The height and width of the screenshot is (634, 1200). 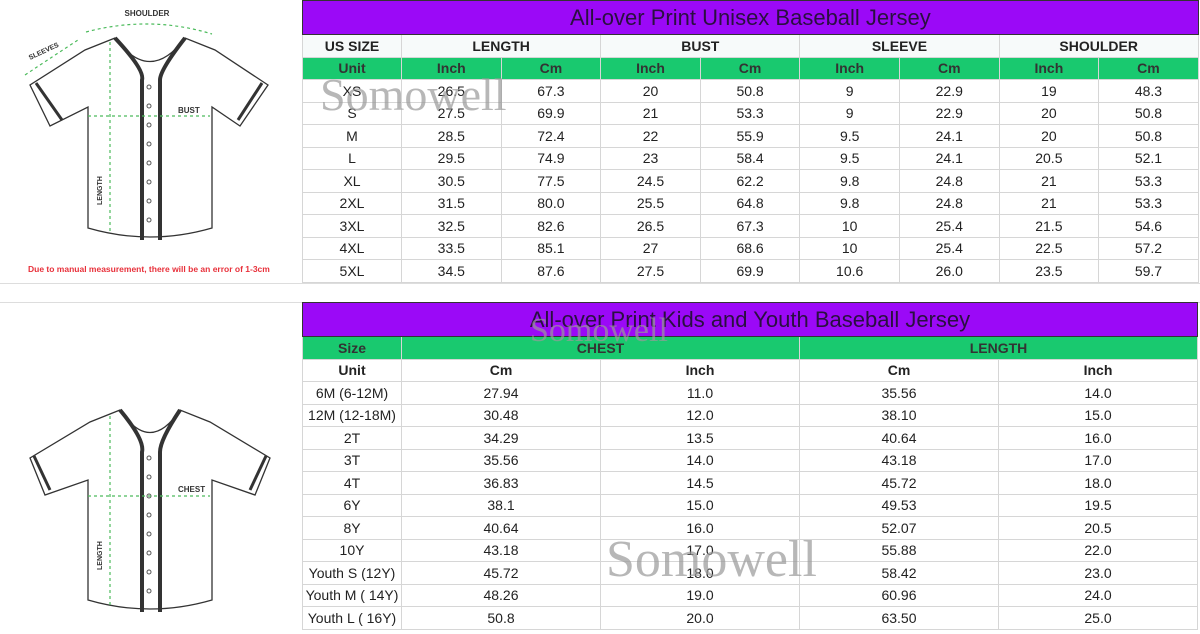 I want to click on value-cell: 23.0, so click(x=1098, y=573).